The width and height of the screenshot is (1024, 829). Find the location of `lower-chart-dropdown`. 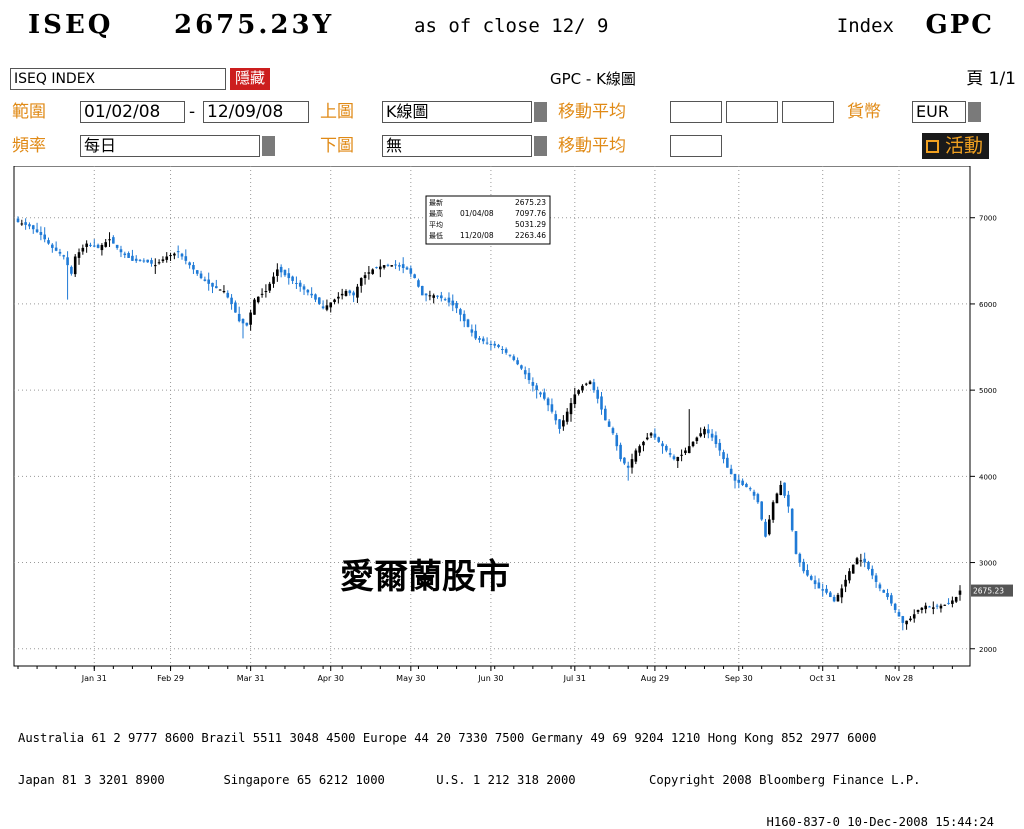

lower-chart-dropdown is located at coordinates (540, 146).